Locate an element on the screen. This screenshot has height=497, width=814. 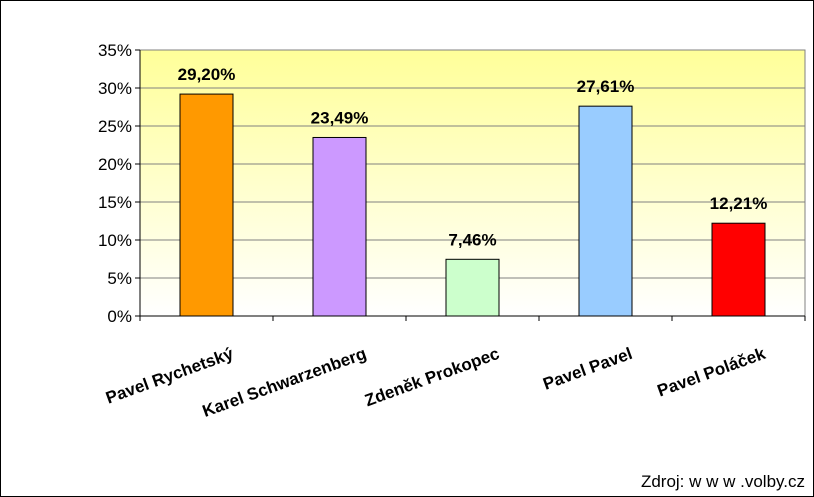
data-label: 27,61% is located at coordinates (606, 86).